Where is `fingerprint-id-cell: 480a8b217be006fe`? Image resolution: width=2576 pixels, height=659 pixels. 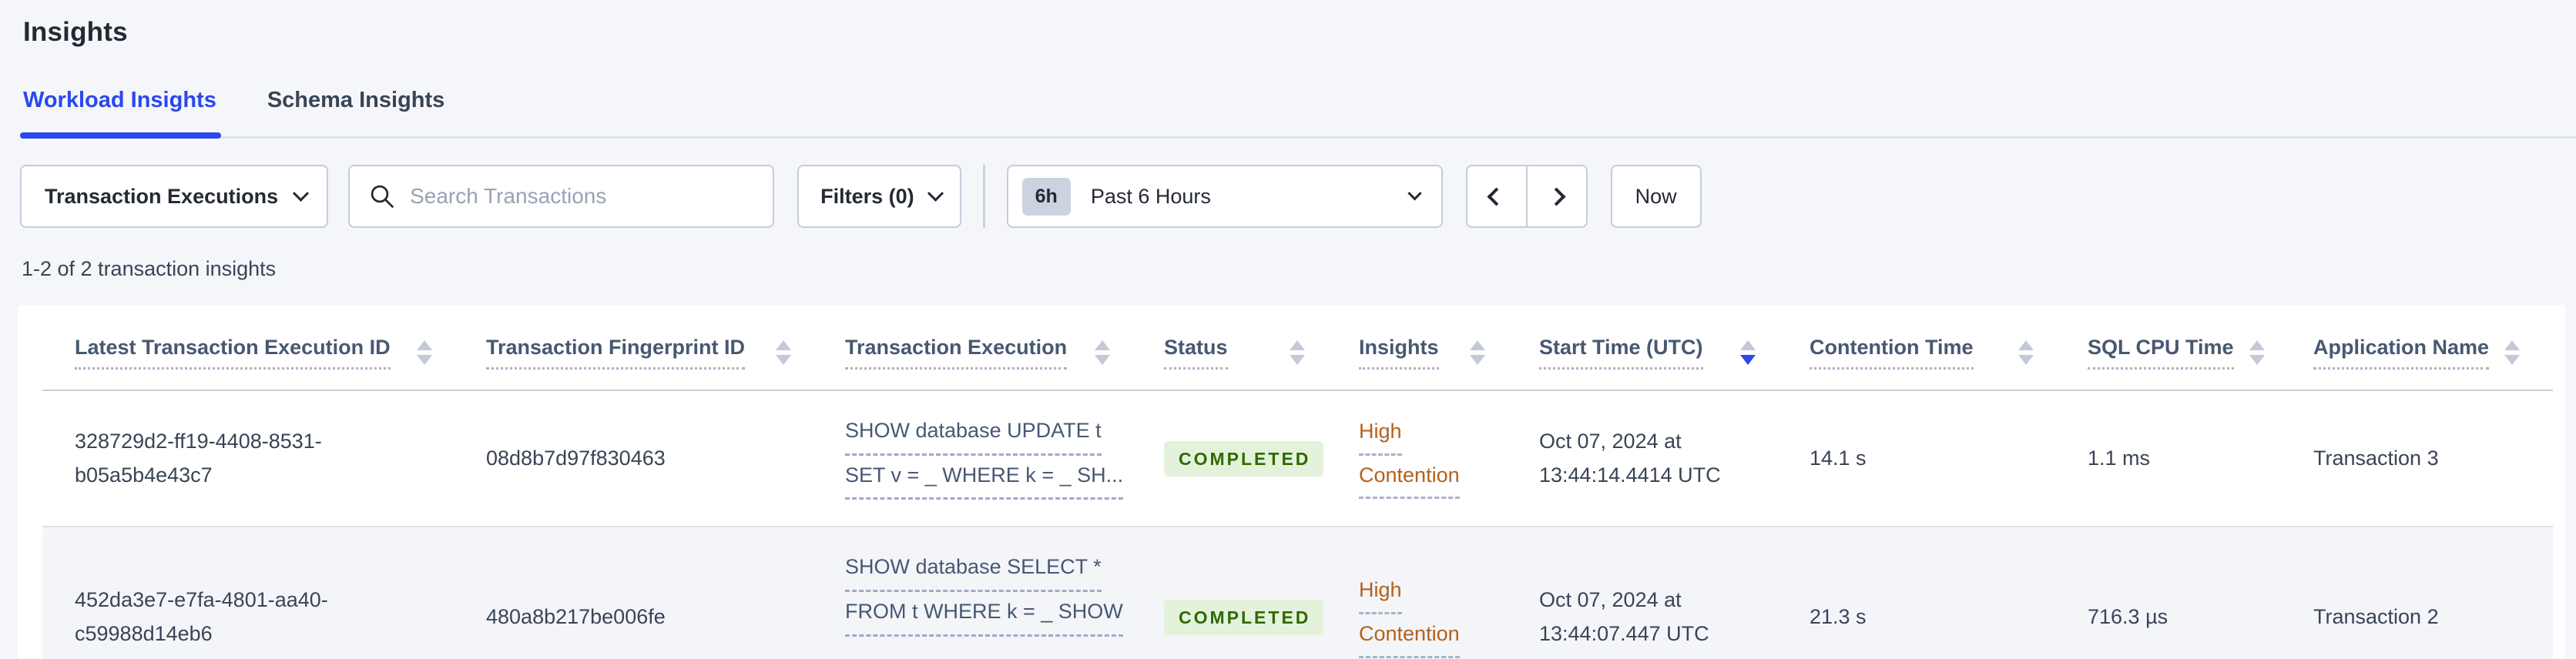 fingerprint-id-cell: 480a8b217be006fe is located at coordinates (576, 617).